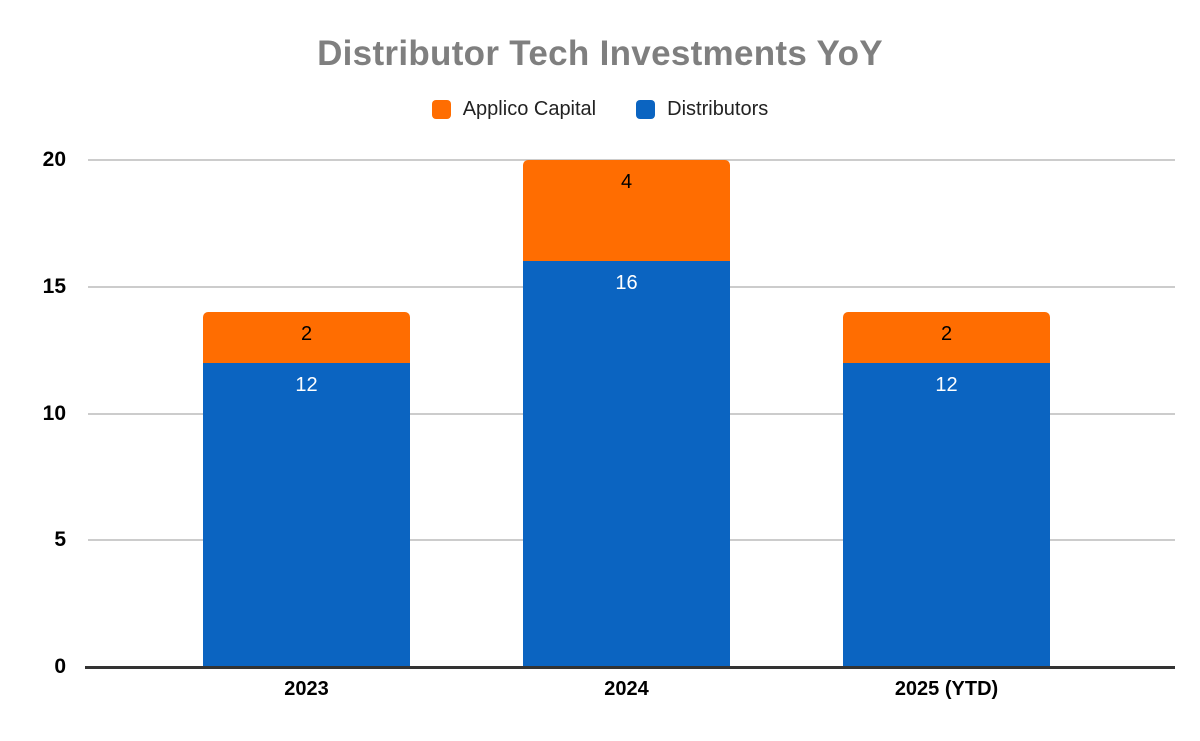 The height and width of the screenshot is (741, 1200). What do you see at coordinates (306, 689) in the screenshot?
I see `x-axis-tick-label: 2023` at bounding box center [306, 689].